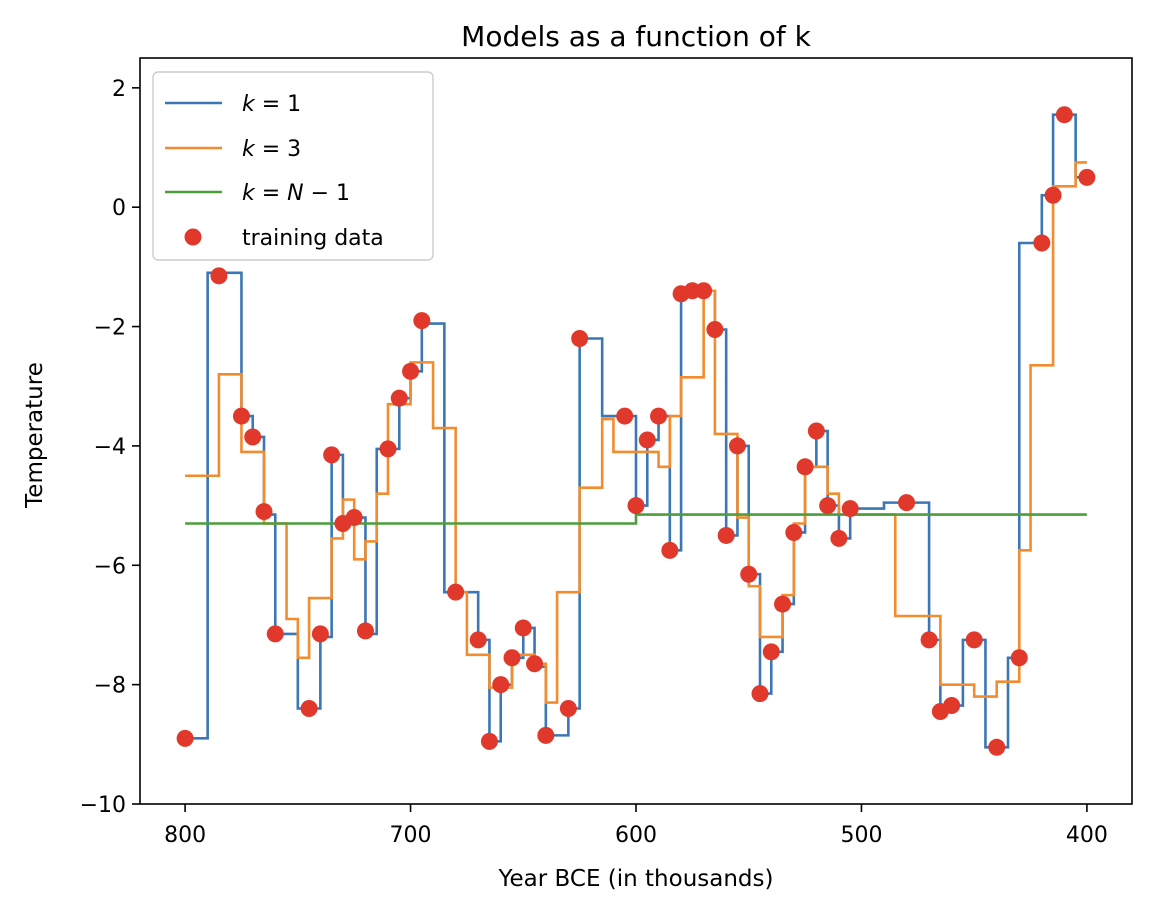  What do you see at coordinates (313, 238) in the screenshot?
I see `legend-label-training-data: training data` at bounding box center [313, 238].